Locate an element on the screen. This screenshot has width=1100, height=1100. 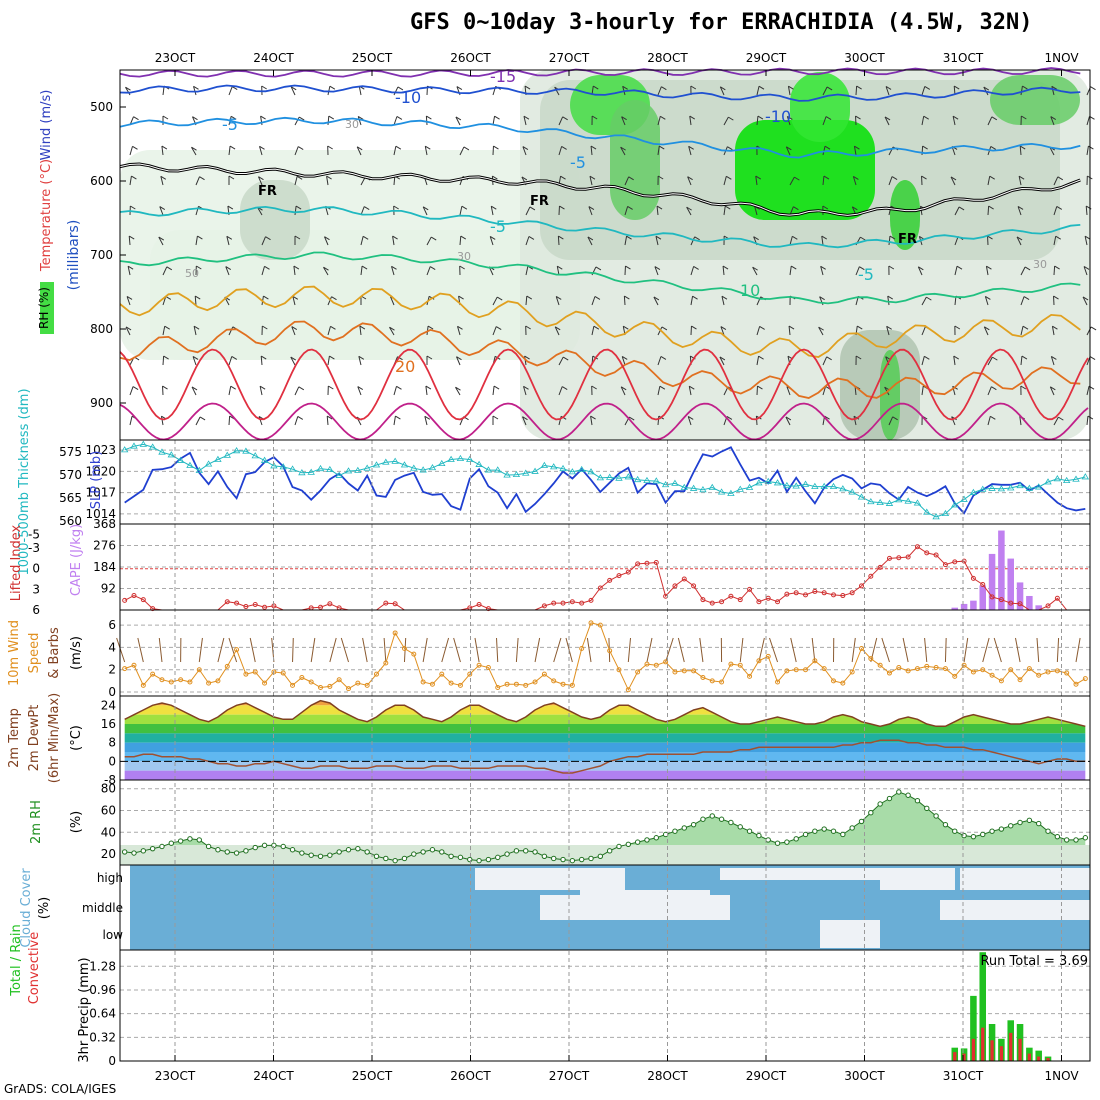
axis-label-rh: RH (%) is located at coordinates (44, 308).